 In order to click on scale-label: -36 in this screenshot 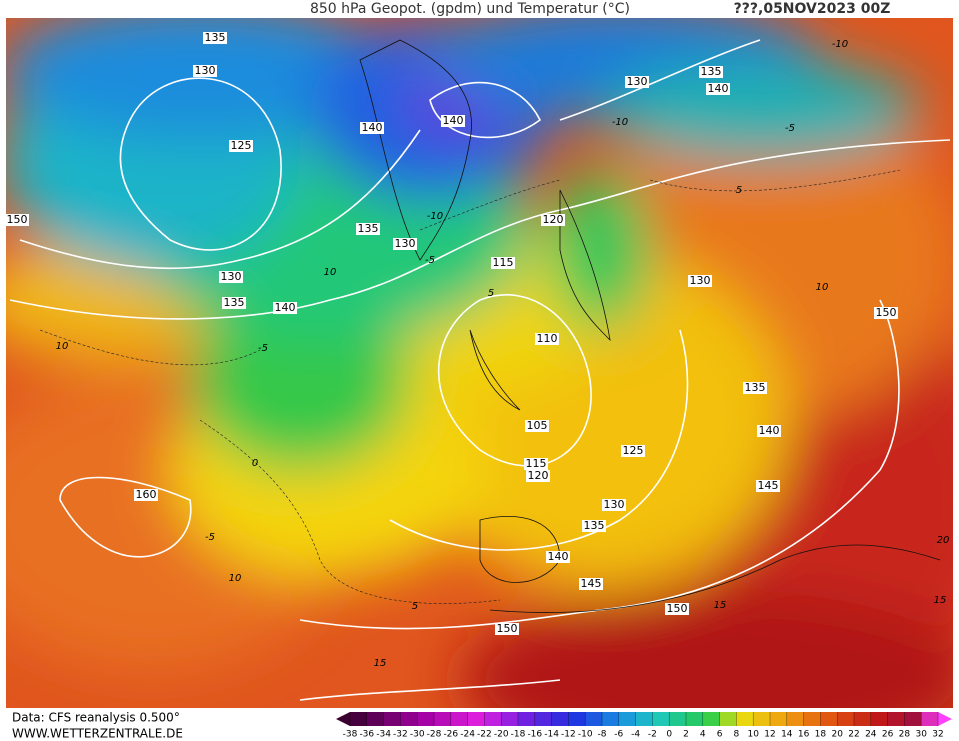, I will do `click(366, 735)`.